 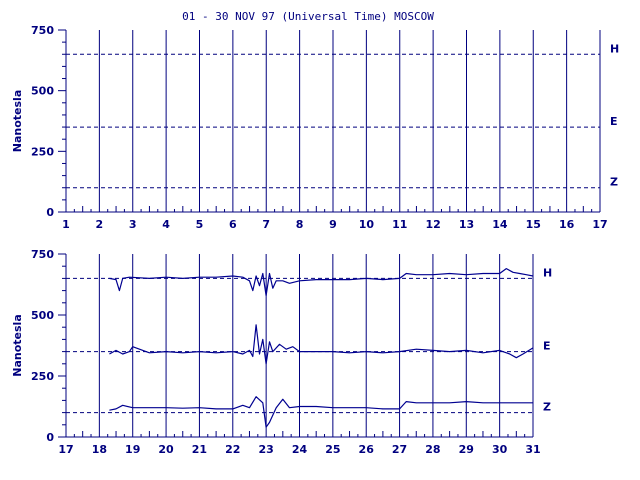 I want to click on x-tick-label-10: 10, so click(x=367, y=224).